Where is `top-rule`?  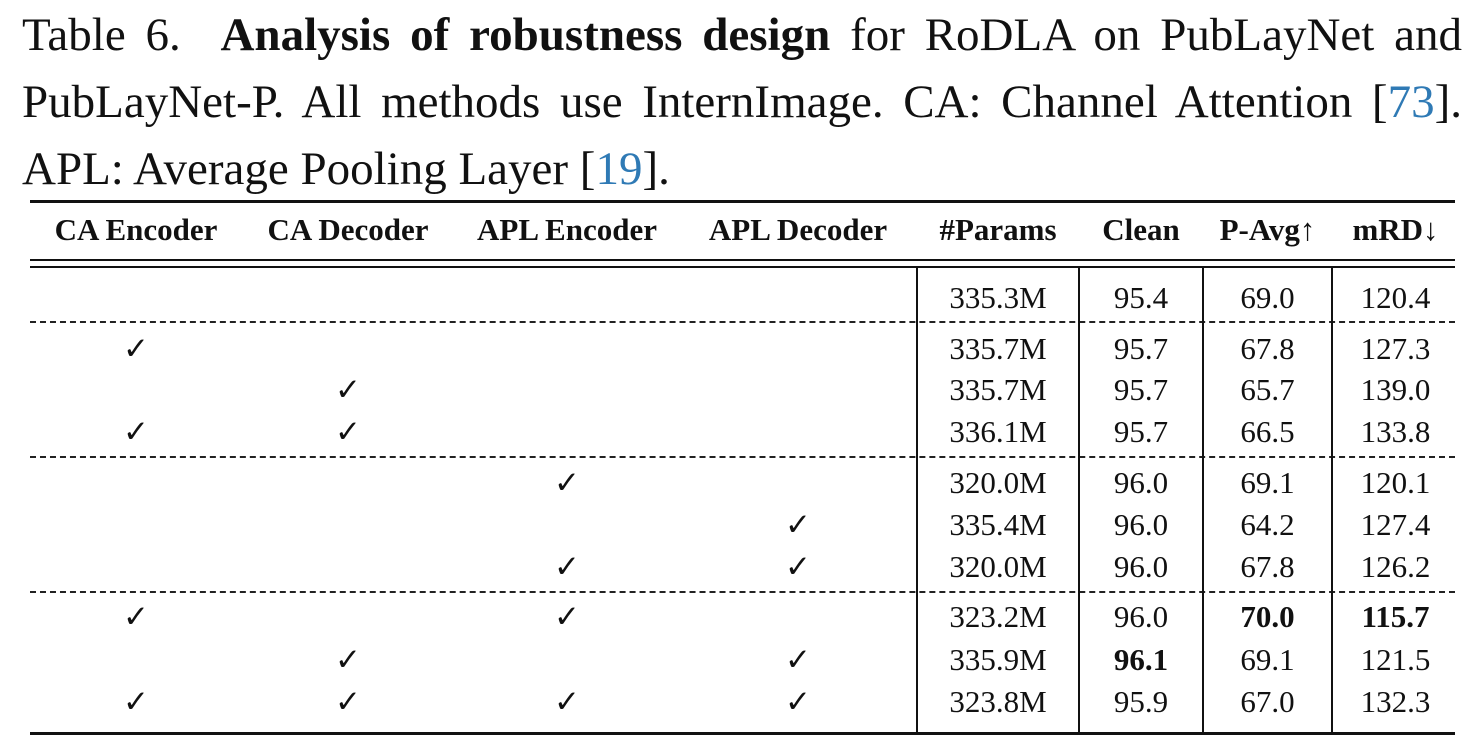 top-rule is located at coordinates (742, 201).